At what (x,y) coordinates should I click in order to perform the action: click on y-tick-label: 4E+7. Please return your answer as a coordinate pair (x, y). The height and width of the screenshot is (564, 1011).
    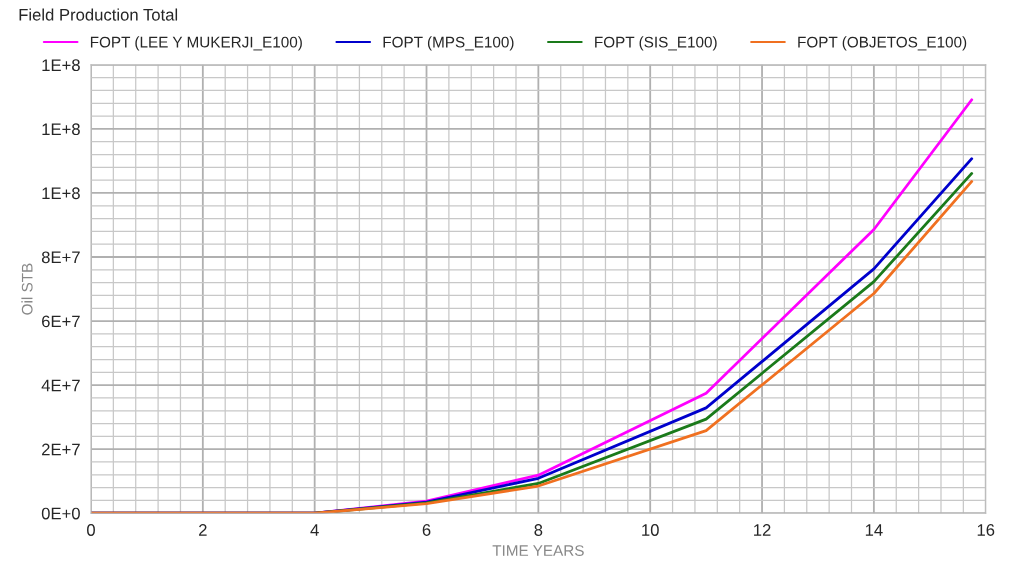
    Looking at the image, I should click on (60, 385).